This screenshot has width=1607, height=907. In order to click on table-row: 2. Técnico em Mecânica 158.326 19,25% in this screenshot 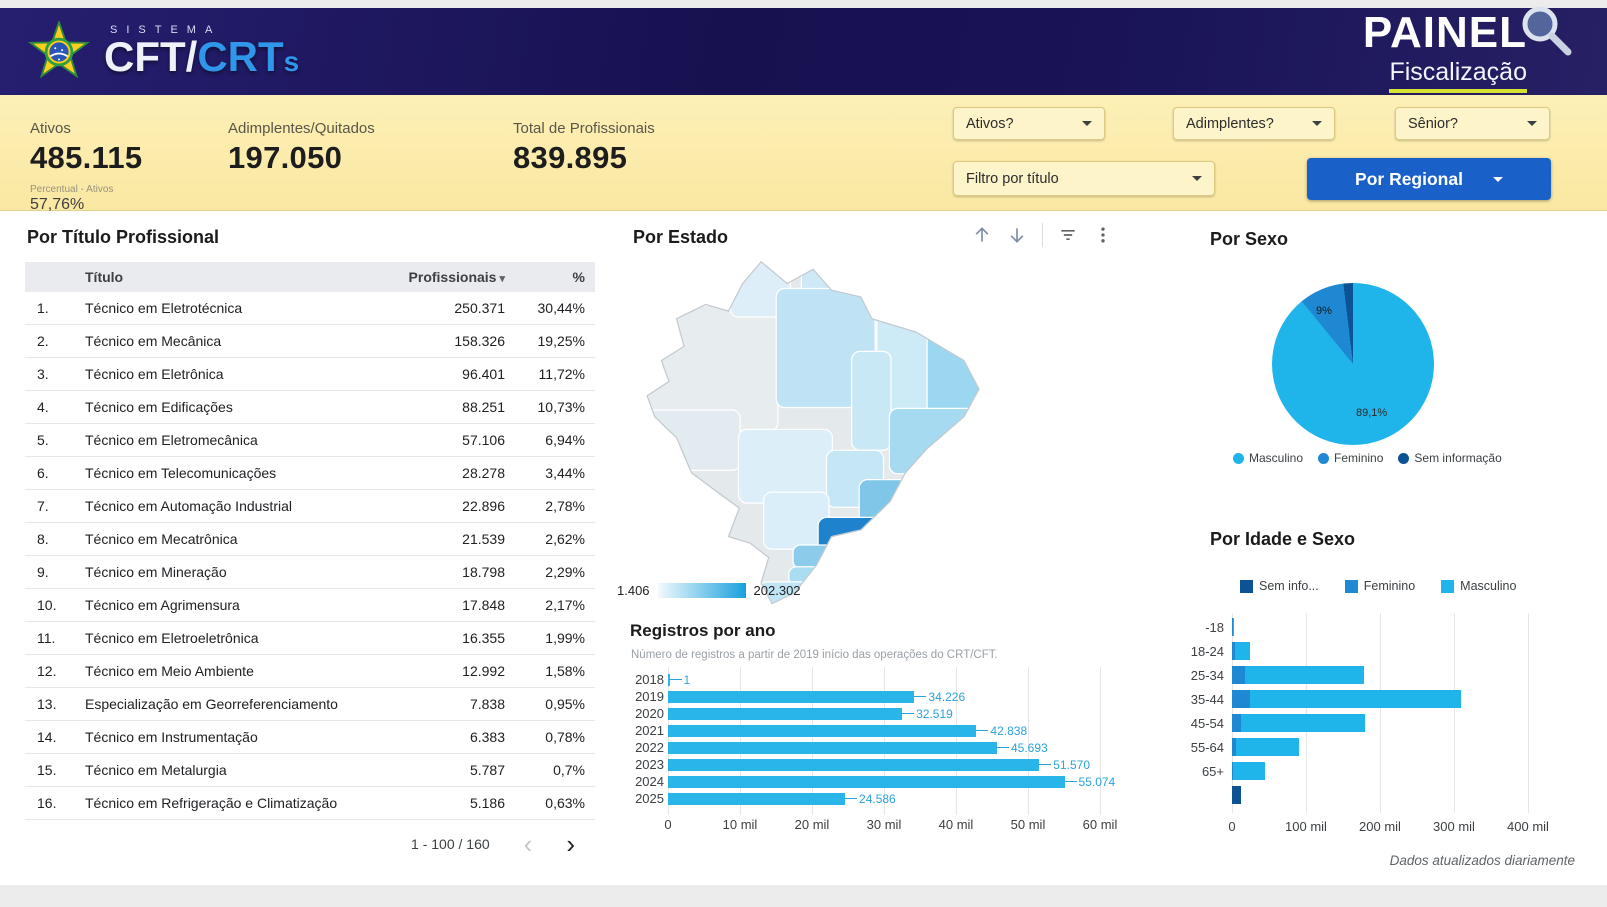, I will do `click(310, 341)`.